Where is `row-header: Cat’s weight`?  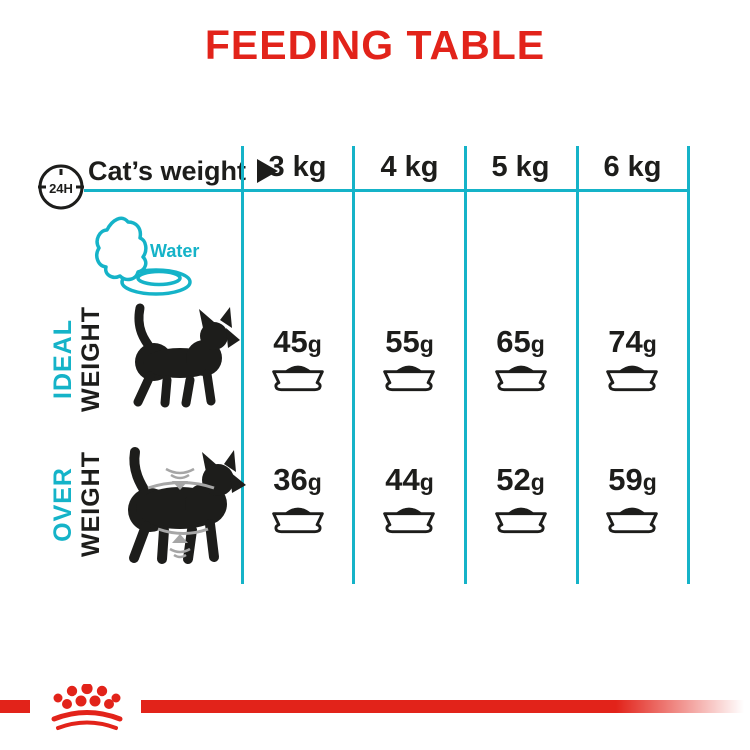
row-header: Cat’s weight is located at coordinates (183, 170).